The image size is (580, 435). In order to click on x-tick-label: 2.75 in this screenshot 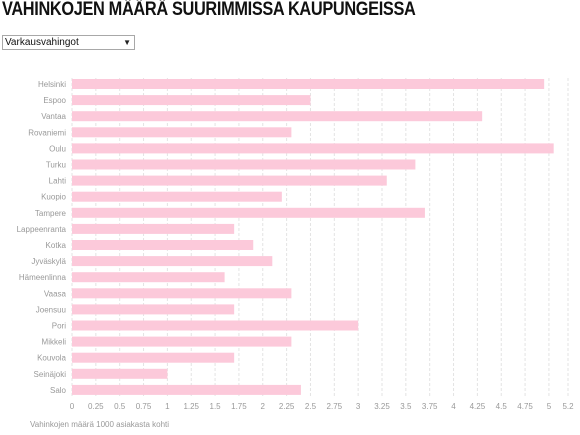, I will do `click(335, 406)`.